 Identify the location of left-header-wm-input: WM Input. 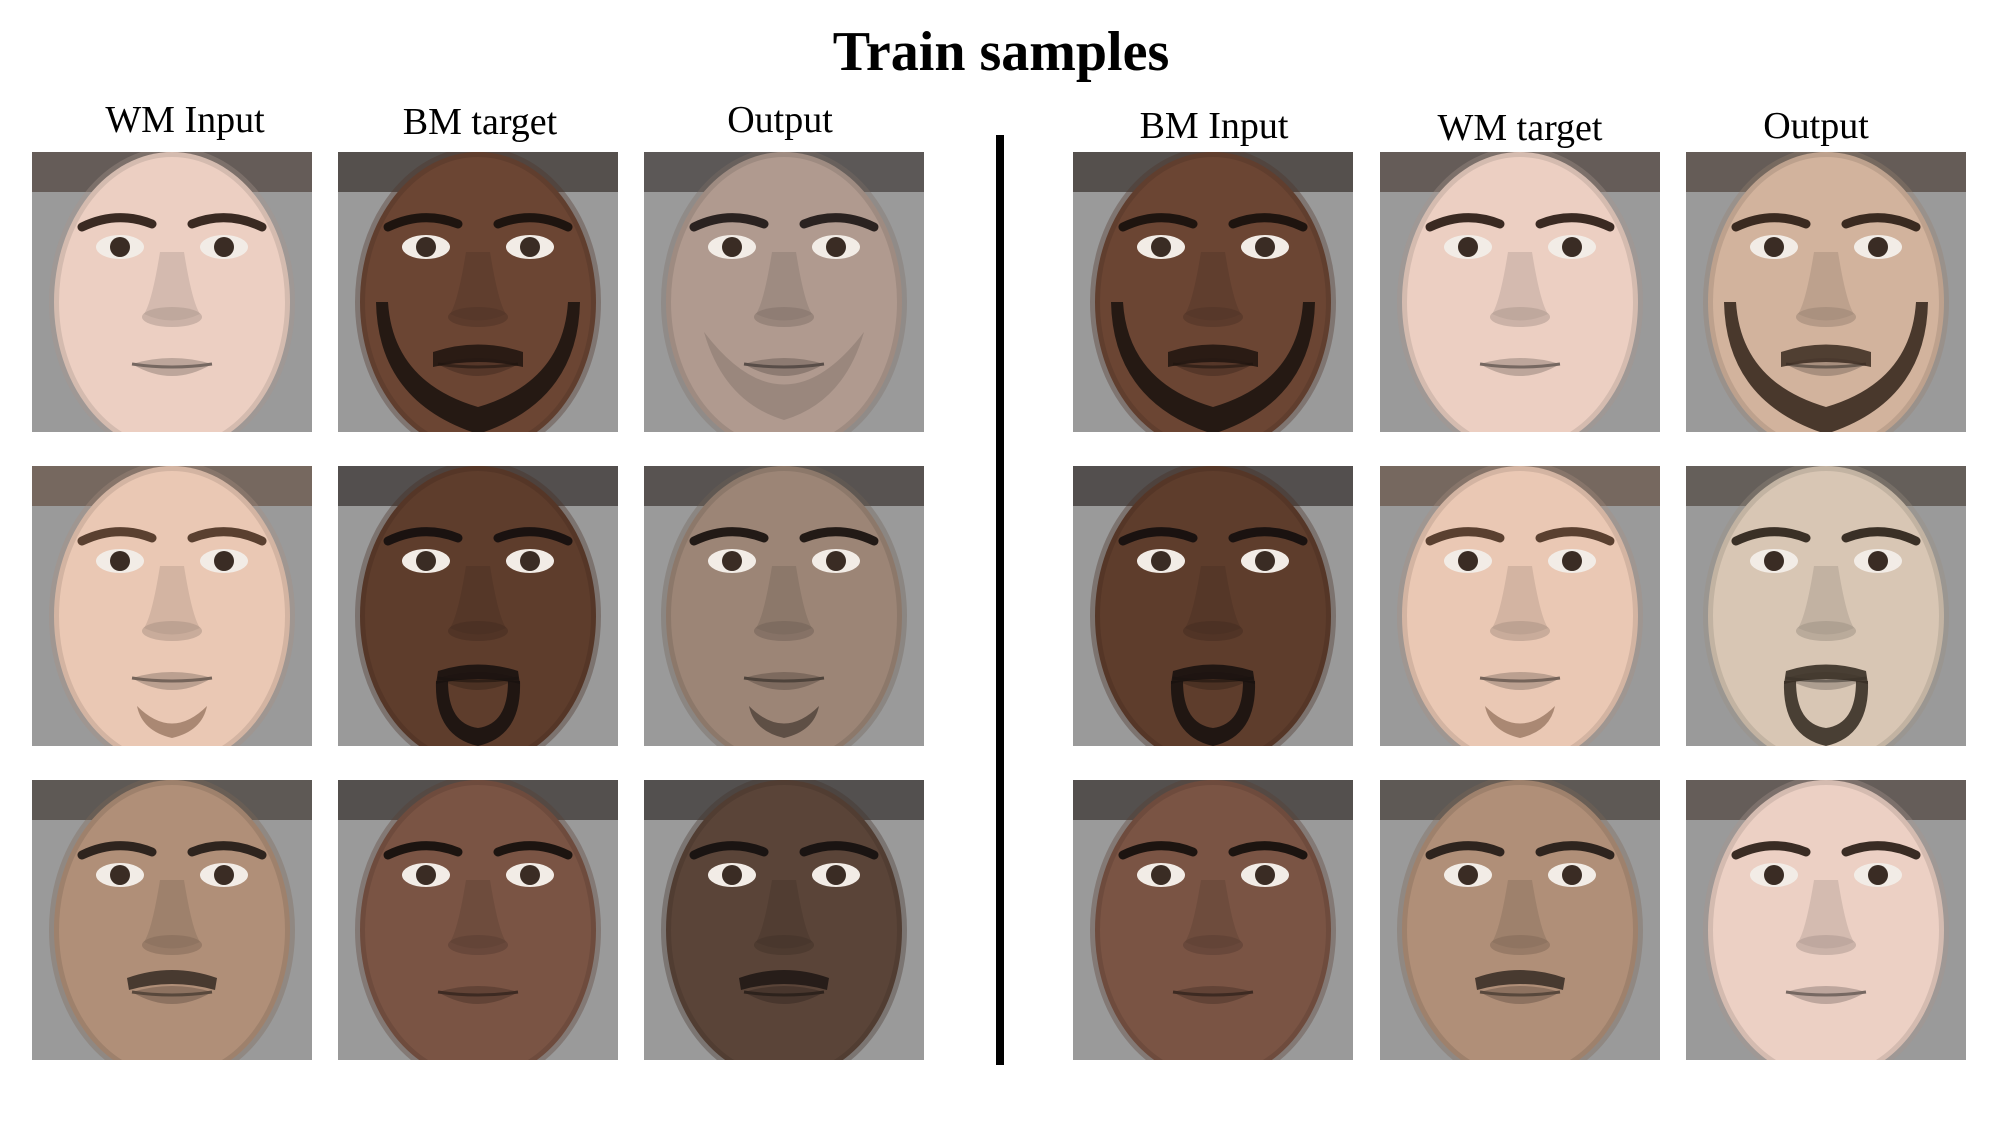
(185, 120).